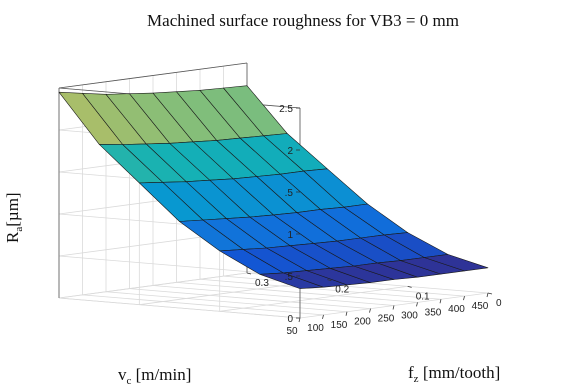  I want to click on x-axis-title: vc [m/min], so click(154, 376).